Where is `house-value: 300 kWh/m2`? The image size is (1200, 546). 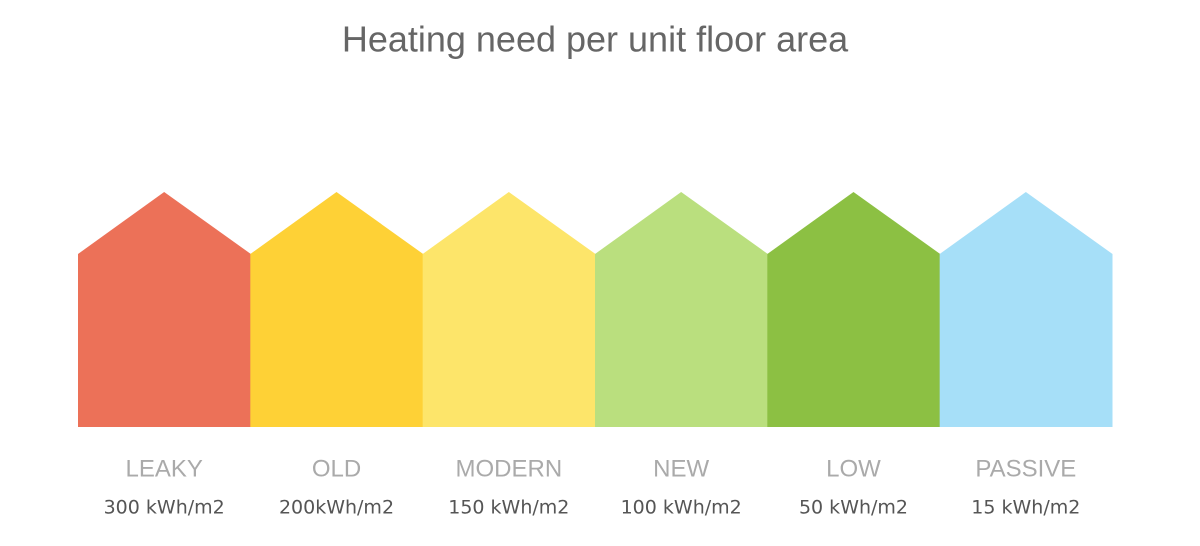
house-value: 300 kWh/m2 is located at coordinates (164, 508).